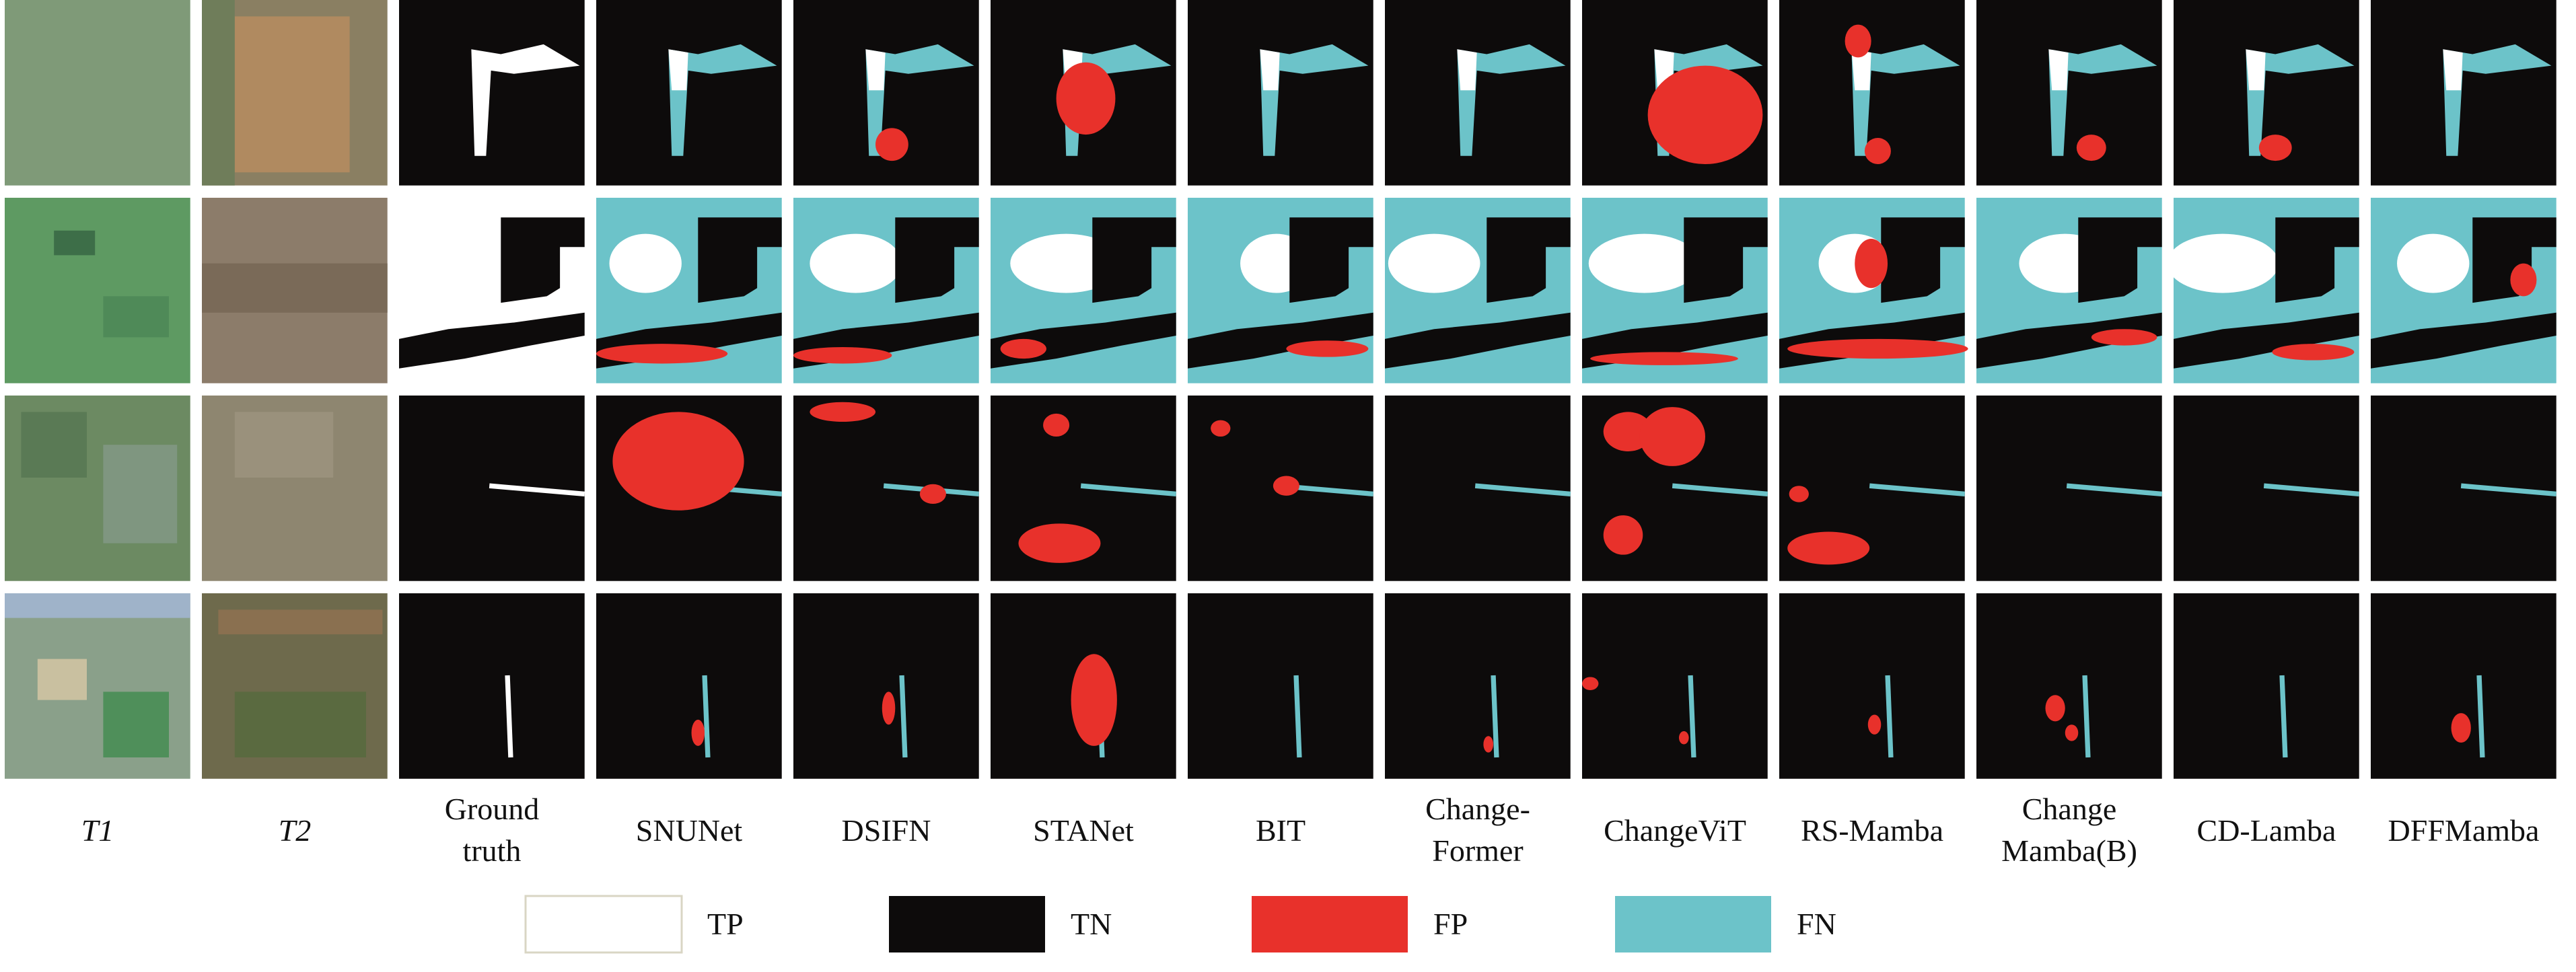 Image resolution: width=2576 pixels, height=972 pixels. Describe the element at coordinates (886, 831) in the screenshot. I see `column-label: DSIFN` at that location.